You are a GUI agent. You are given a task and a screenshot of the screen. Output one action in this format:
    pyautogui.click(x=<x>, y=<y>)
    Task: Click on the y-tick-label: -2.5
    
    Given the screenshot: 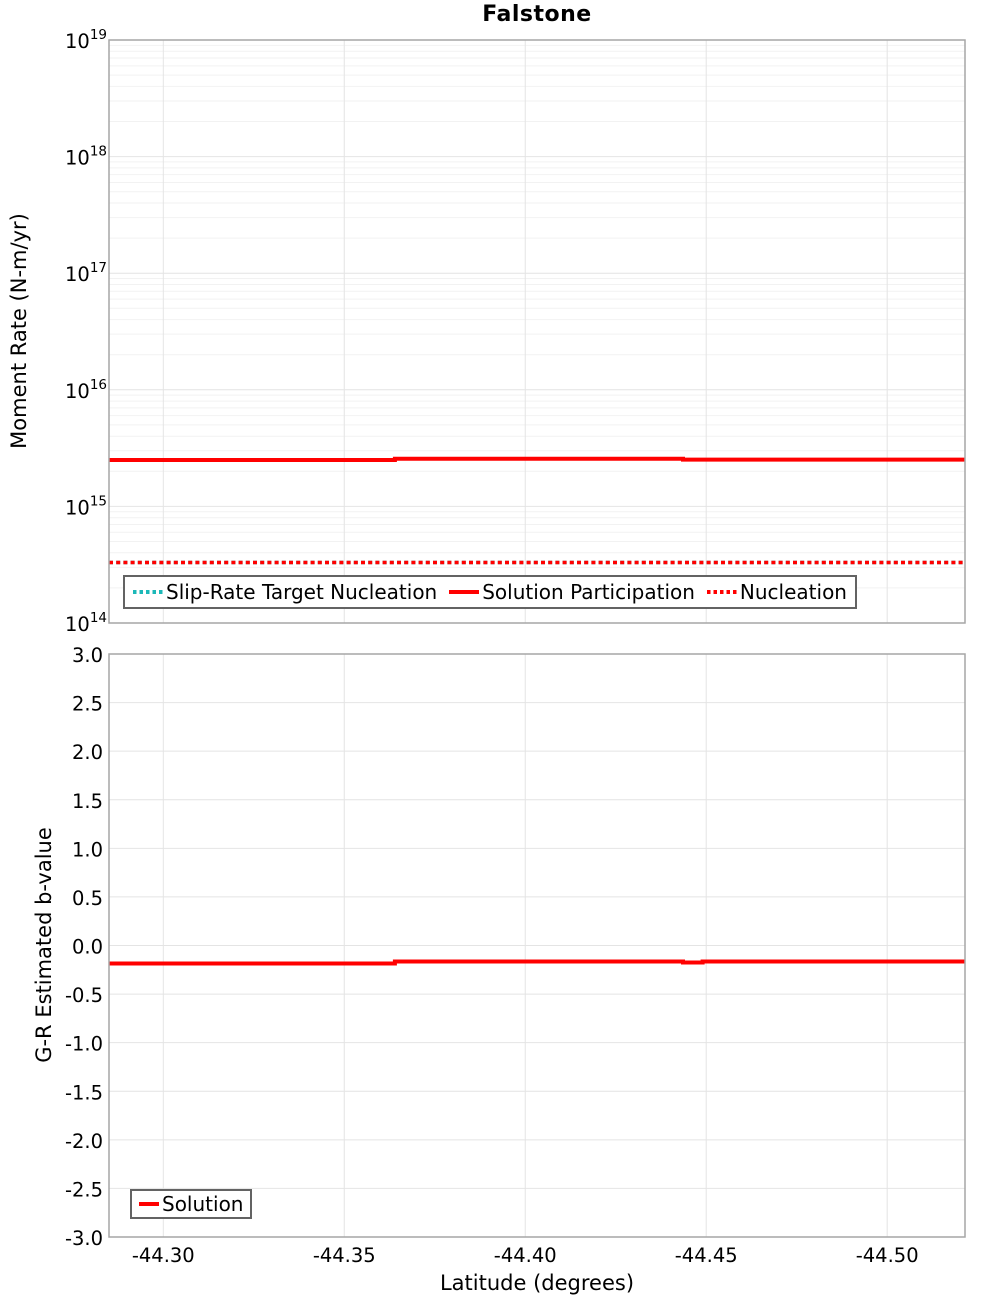 What is the action you would take?
    pyautogui.click(x=84, y=1189)
    